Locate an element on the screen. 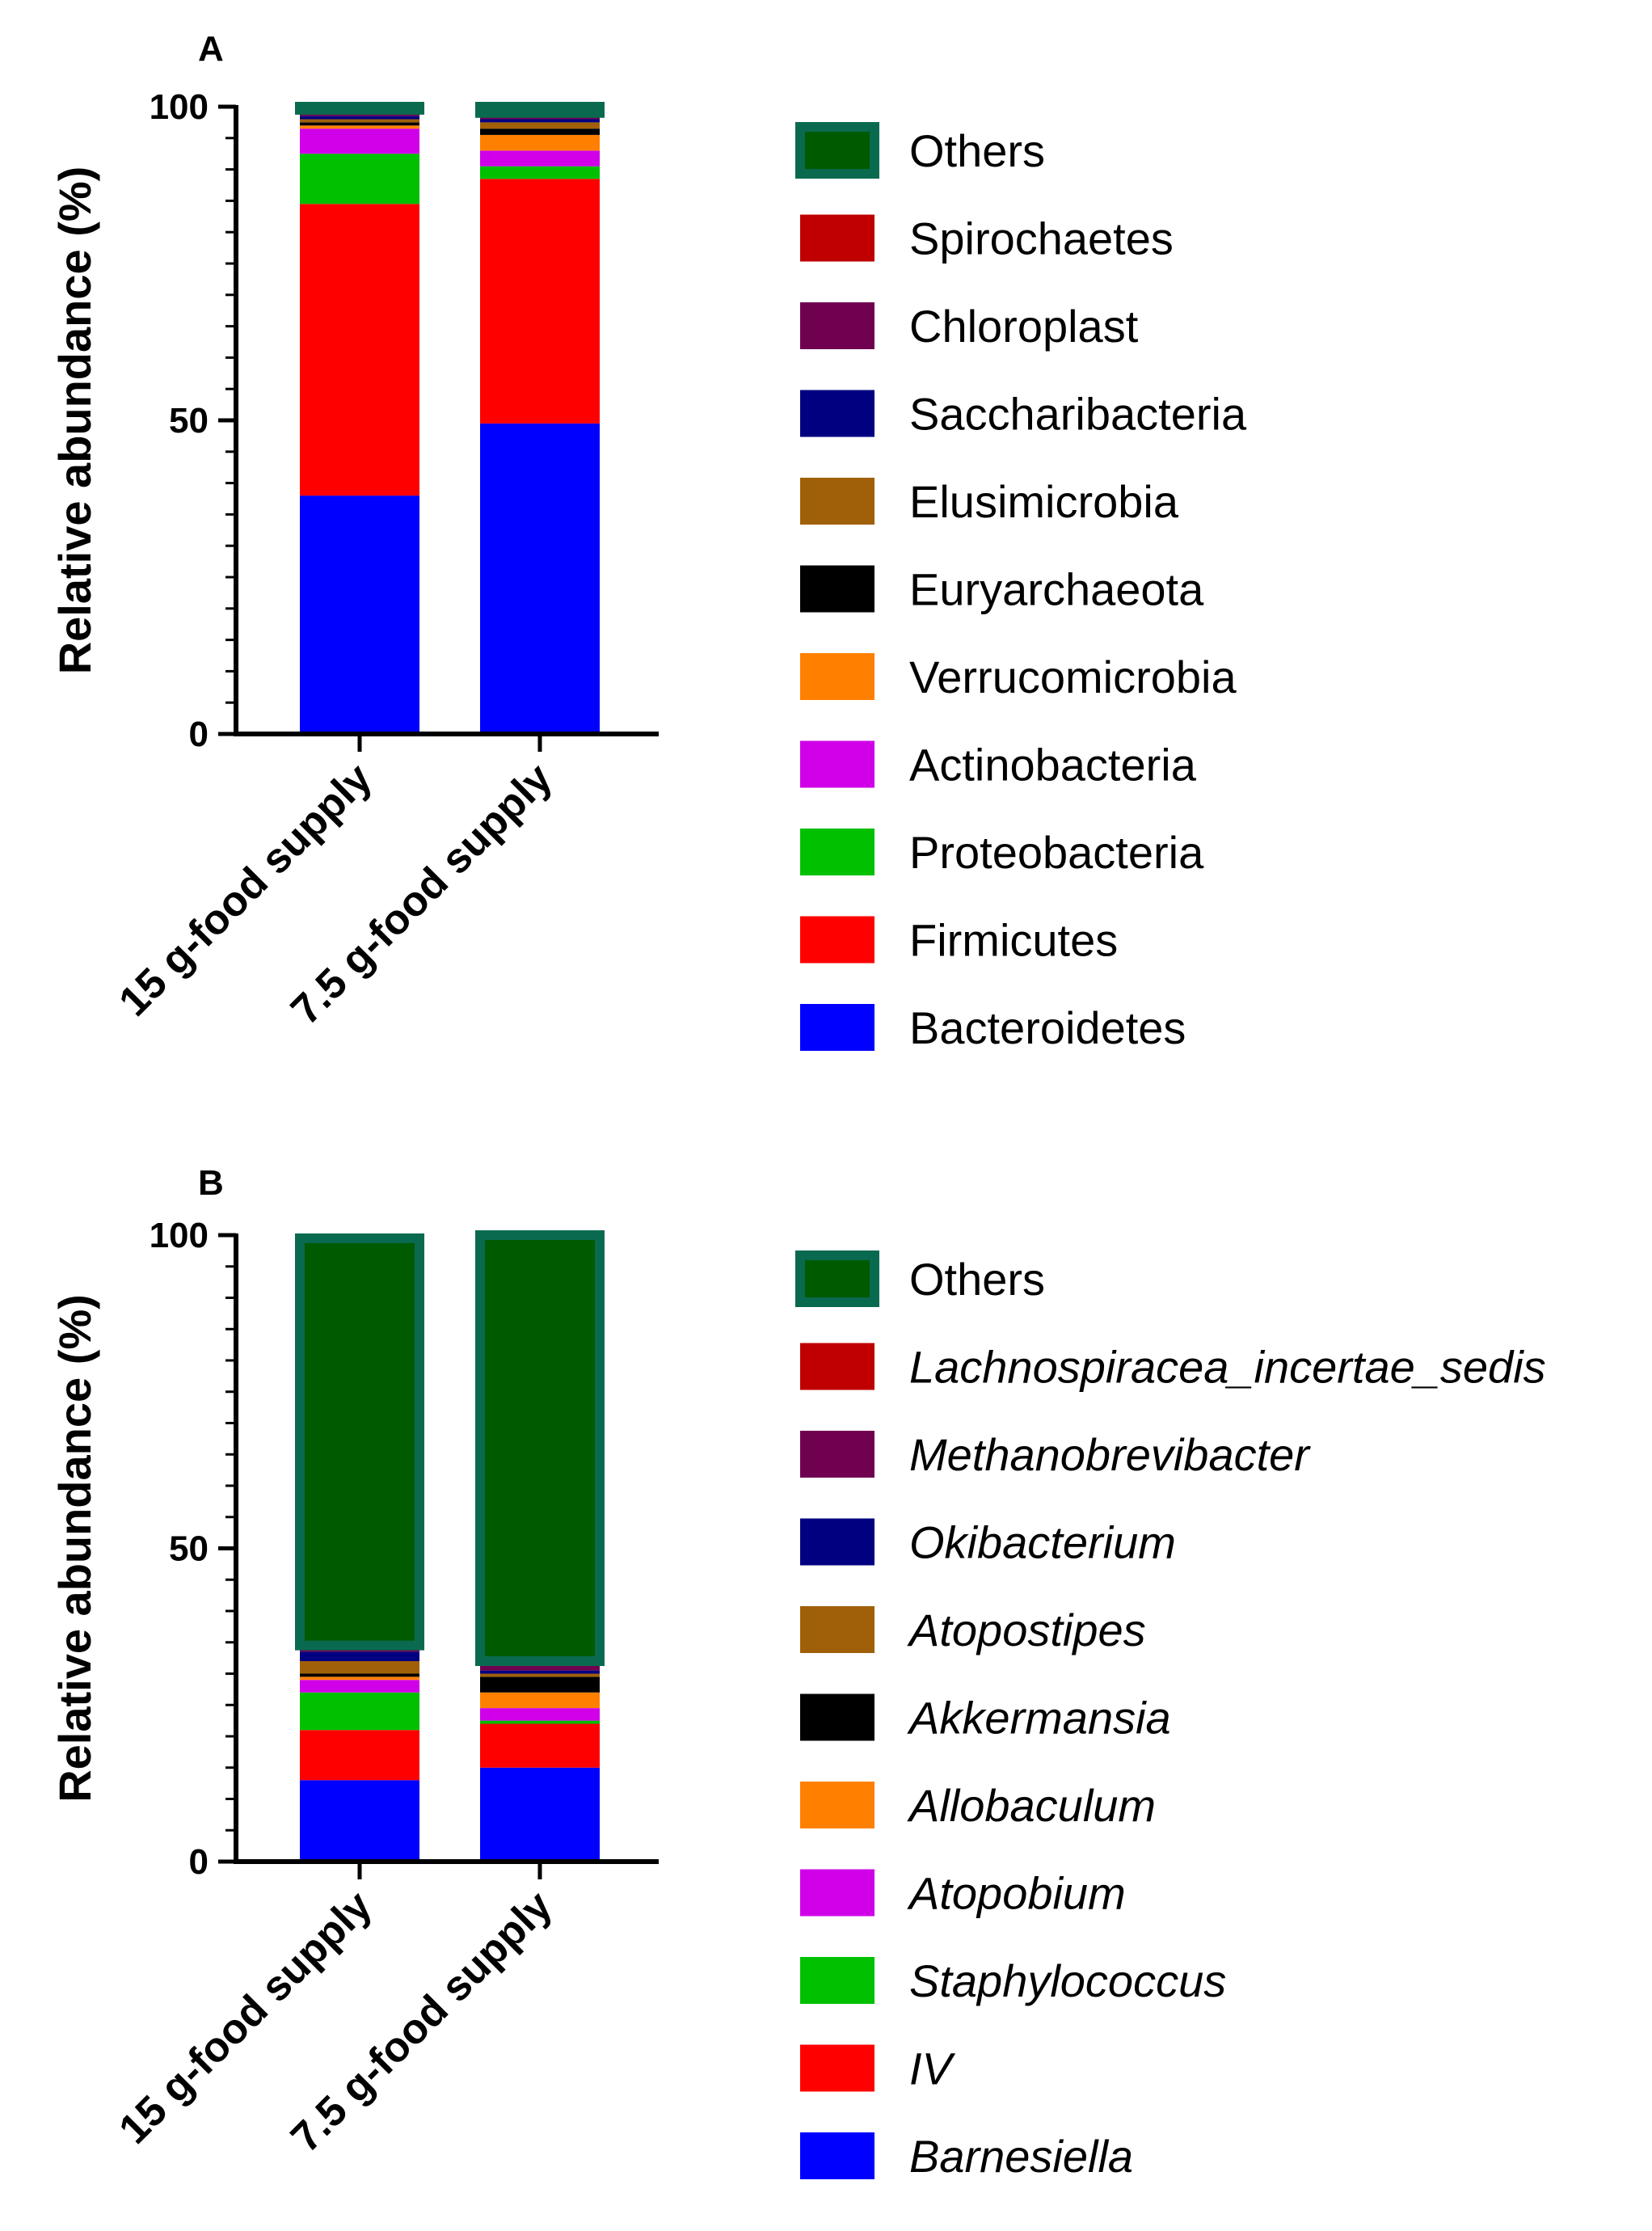 The height and width of the screenshot is (2231, 1652). legend-item-atopobium: Atopobium is located at coordinates (963, 1893).